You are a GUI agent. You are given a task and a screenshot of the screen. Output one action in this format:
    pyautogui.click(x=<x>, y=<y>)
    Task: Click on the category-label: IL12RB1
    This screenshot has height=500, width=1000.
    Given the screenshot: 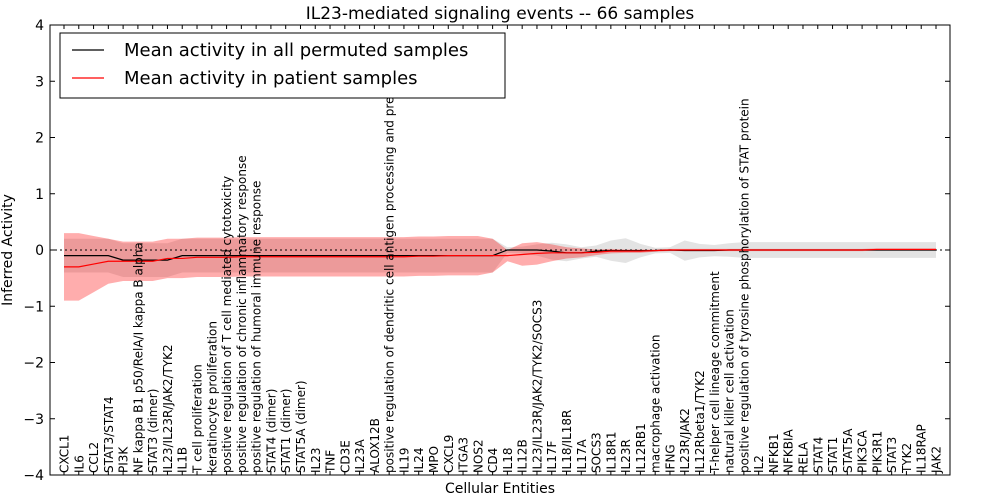 What is the action you would take?
    pyautogui.click(x=641, y=448)
    